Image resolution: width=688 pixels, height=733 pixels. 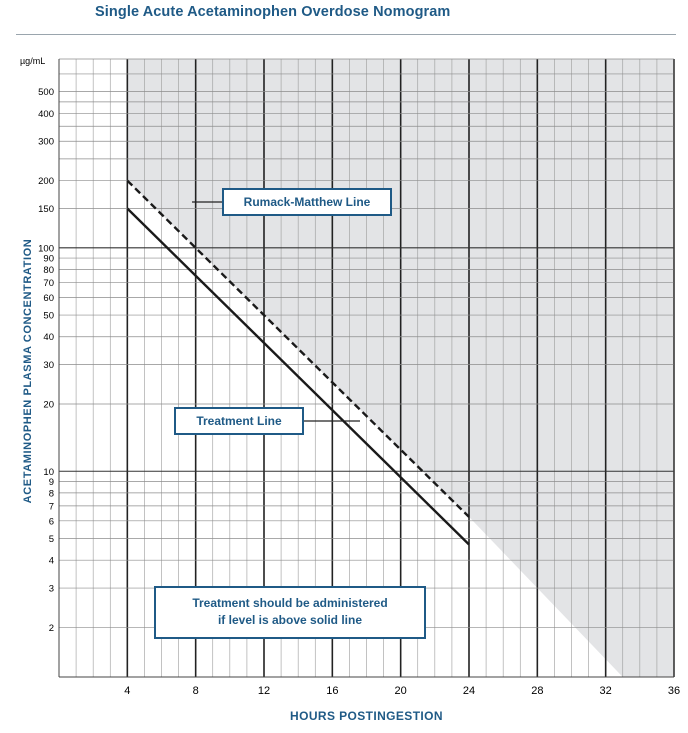 What do you see at coordinates (346, 34) in the screenshot?
I see `title-divider` at bounding box center [346, 34].